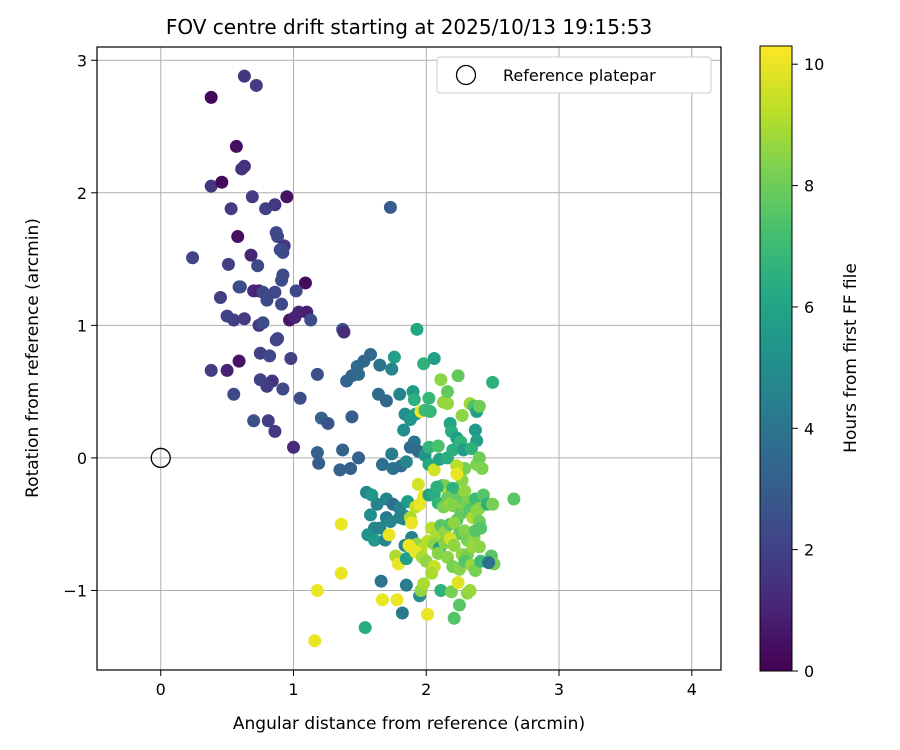 This screenshot has height=750, width=900. Describe the element at coordinates (809, 307) in the screenshot. I see `colorbar-tick-label: 6` at that location.